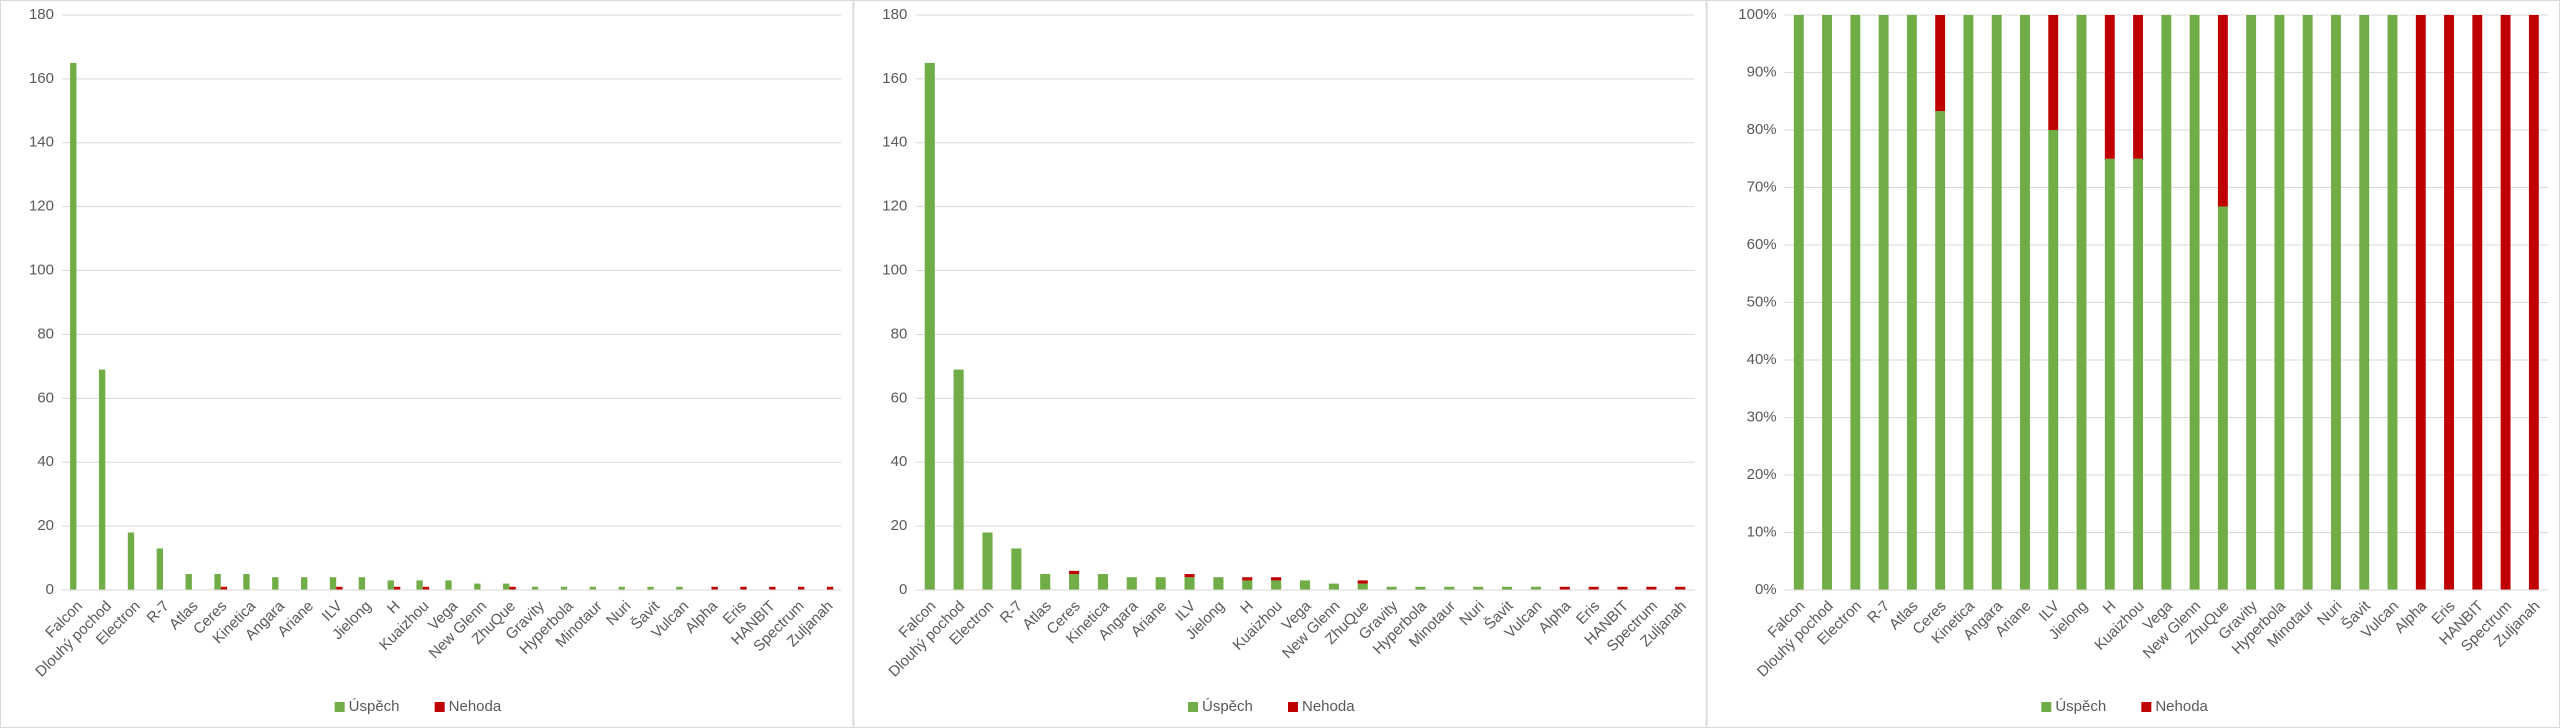 The height and width of the screenshot is (728, 2560). What do you see at coordinates (1762, 416) in the screenshot?
I see `y-tick-label: 30%` at bounding box center [1762, 416].